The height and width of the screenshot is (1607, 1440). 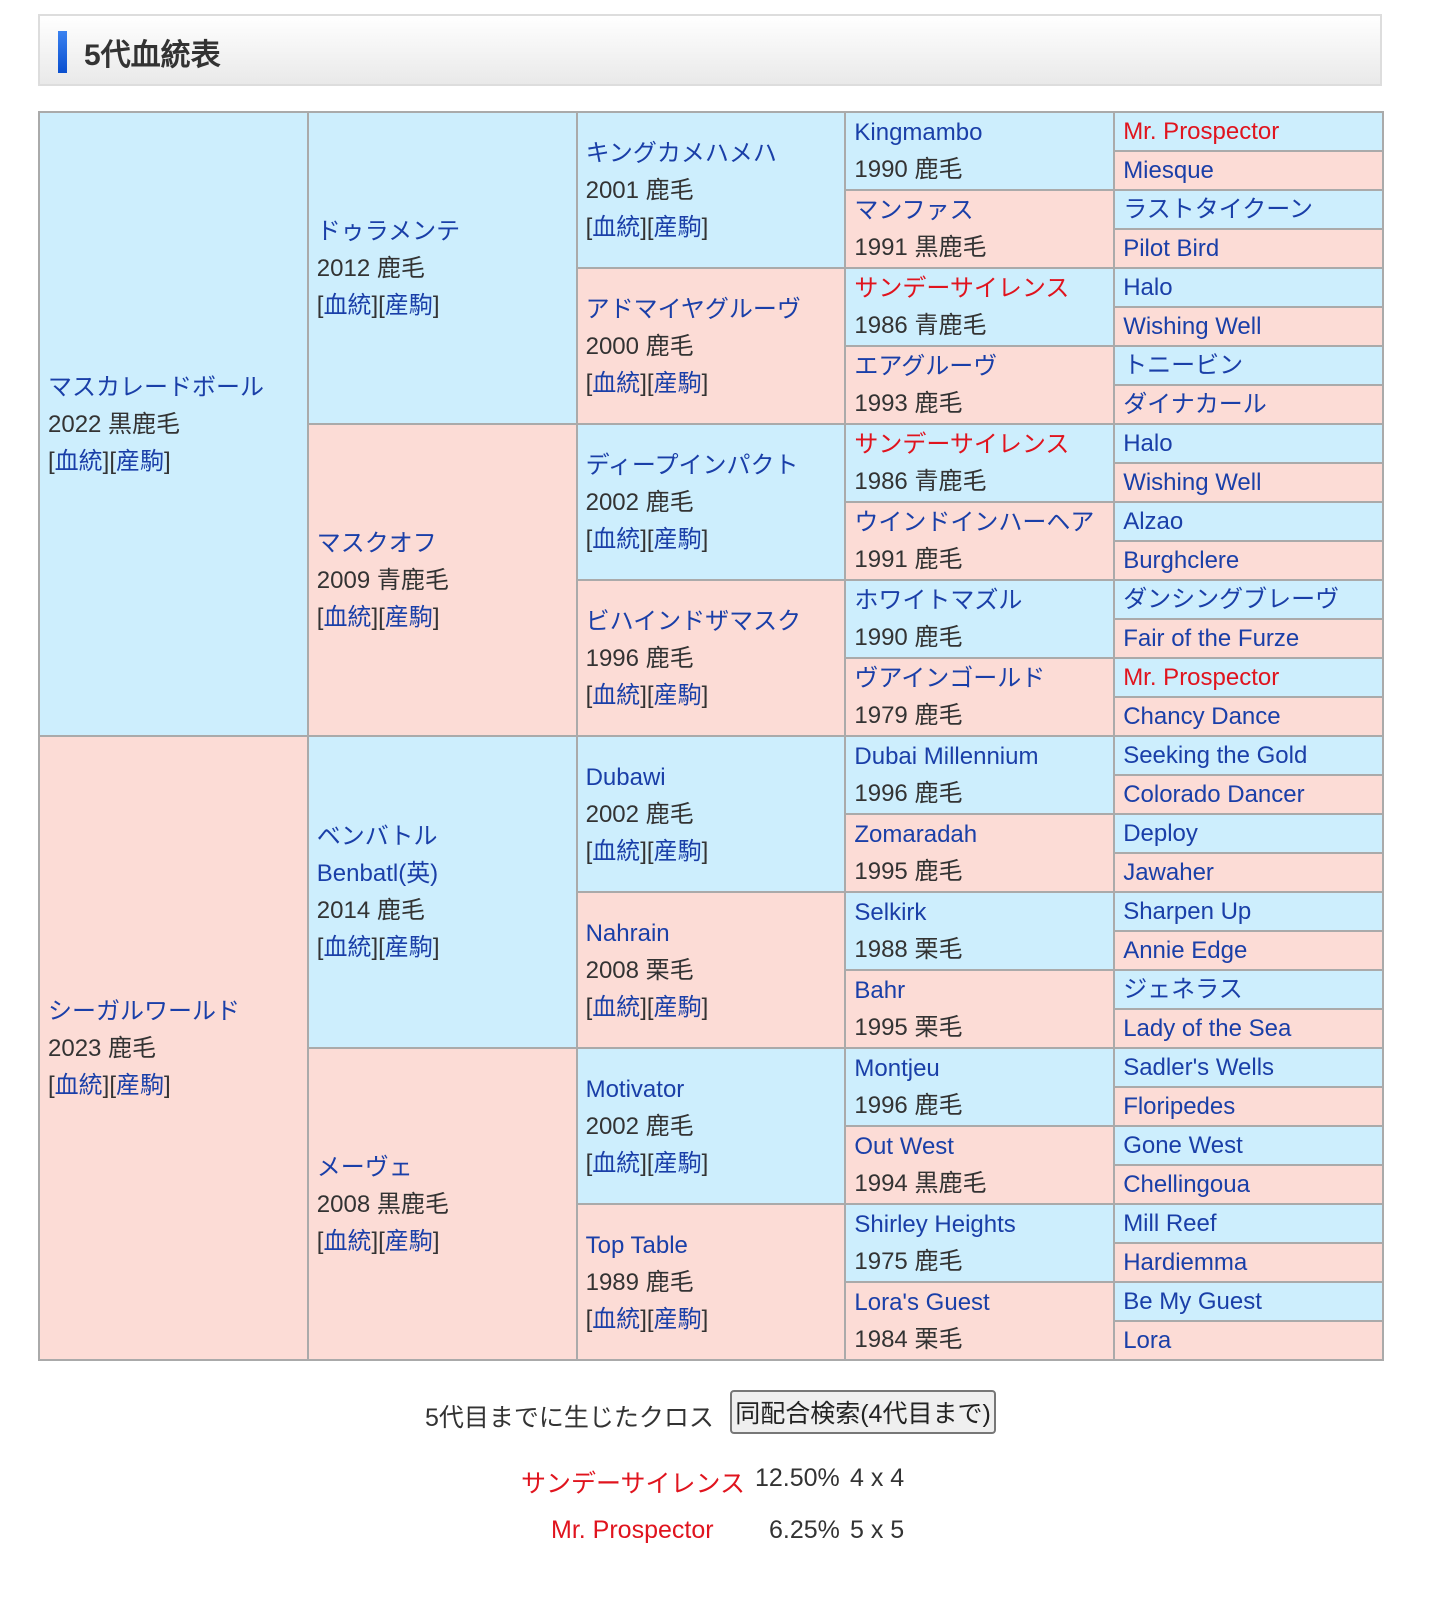 I want to click on pedigree-row: Bahr 1995 栗毛 ジェネラス, so click(x=711, y=1009).